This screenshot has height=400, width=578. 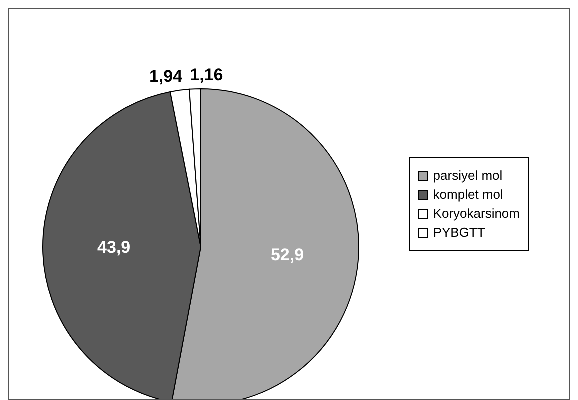 I want to click on legend-label: PYBGTT, so click(x=459, y=232).